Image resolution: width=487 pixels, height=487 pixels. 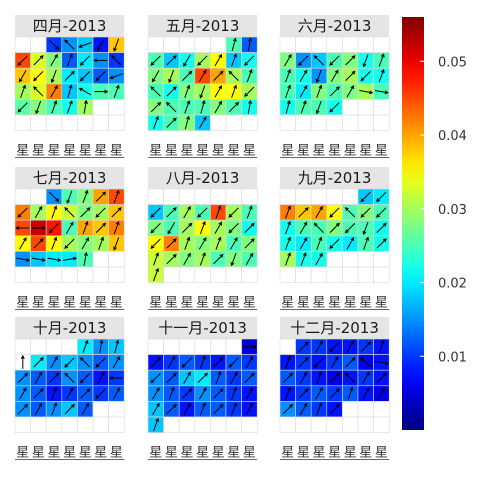 What do you see at coordinates (334, 87) in the screenshot?
I see `calendar-panel-3: 六月-2013星星星星星星星` at bounding box center [334, 87].